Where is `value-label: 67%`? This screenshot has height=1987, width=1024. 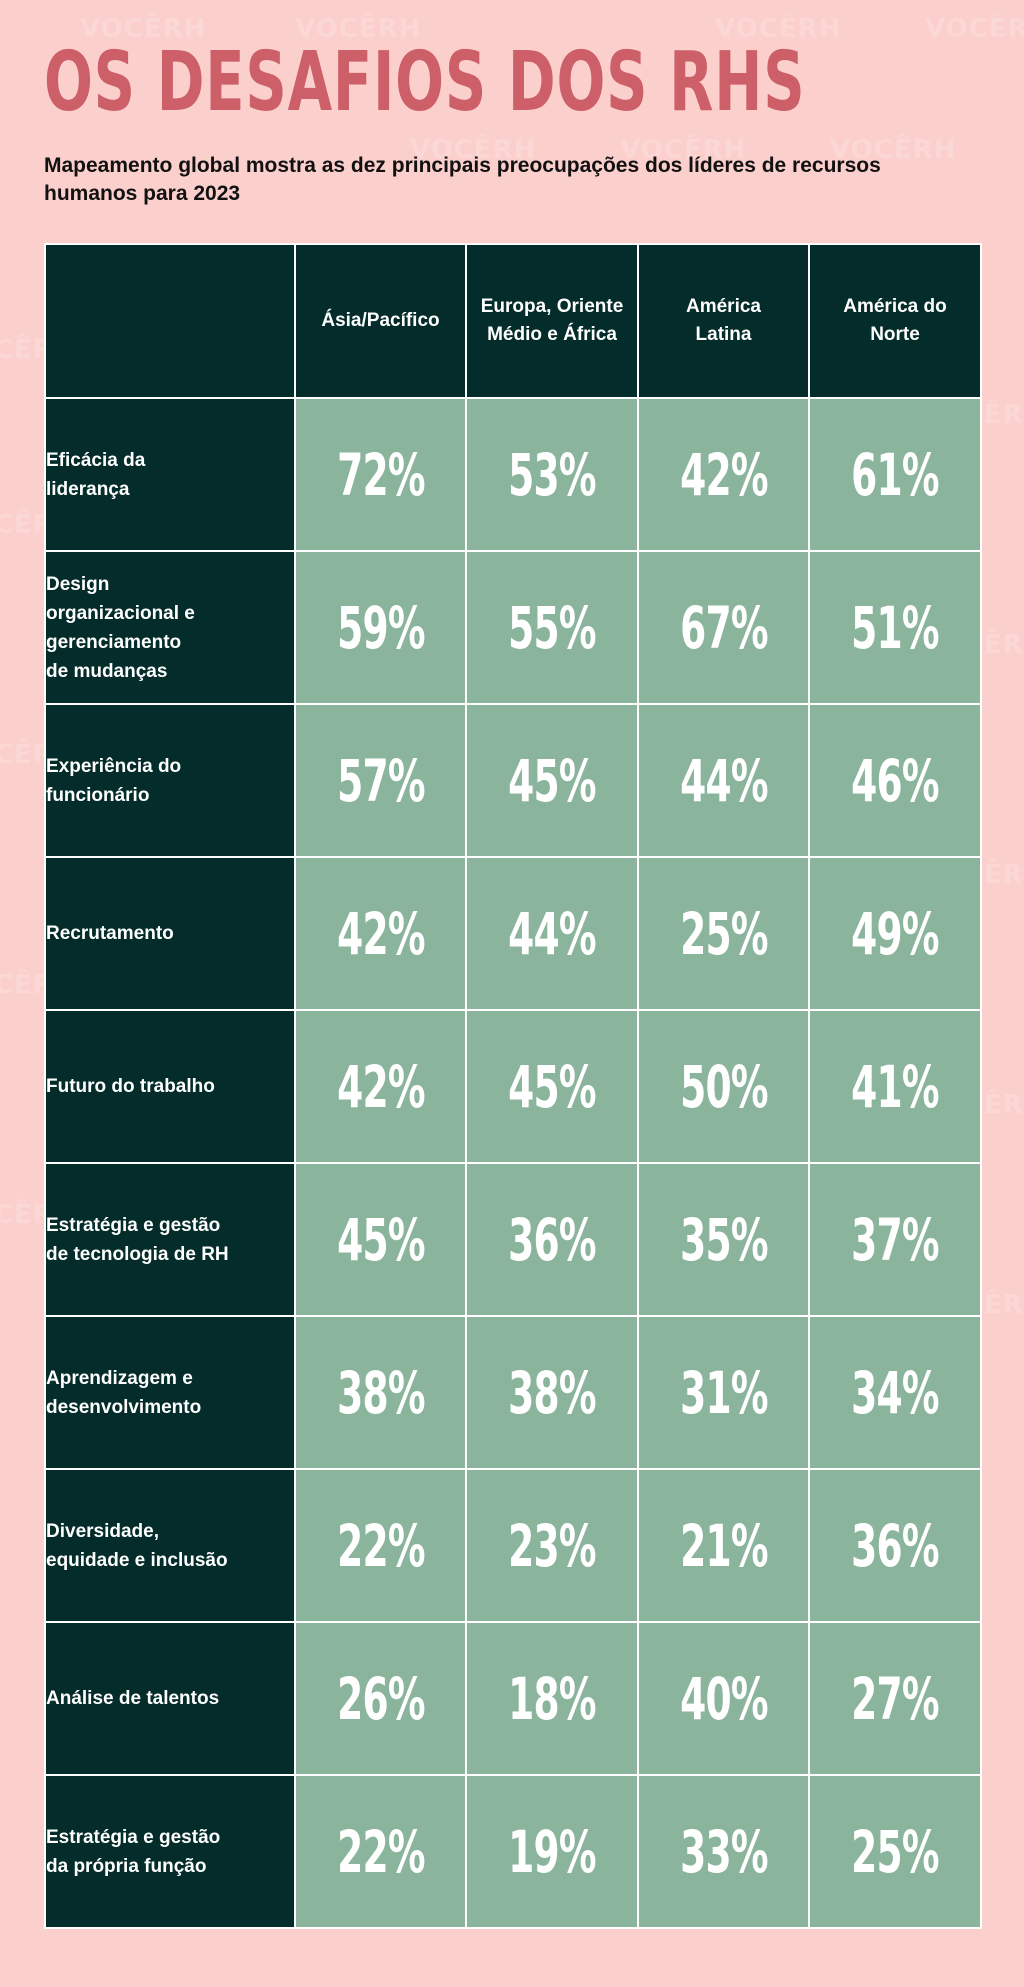
value-label: 67% is located at coordinates (723, 627).